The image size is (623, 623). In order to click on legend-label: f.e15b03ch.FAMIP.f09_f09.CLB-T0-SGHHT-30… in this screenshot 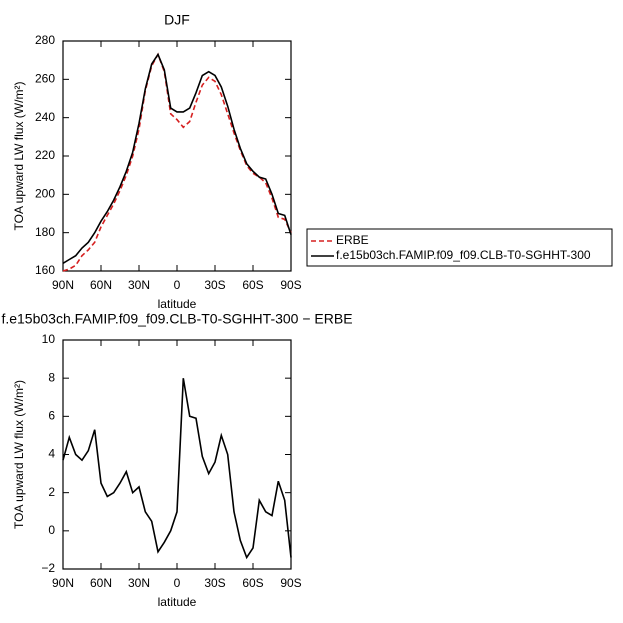, I will do `click(463, 255)`.